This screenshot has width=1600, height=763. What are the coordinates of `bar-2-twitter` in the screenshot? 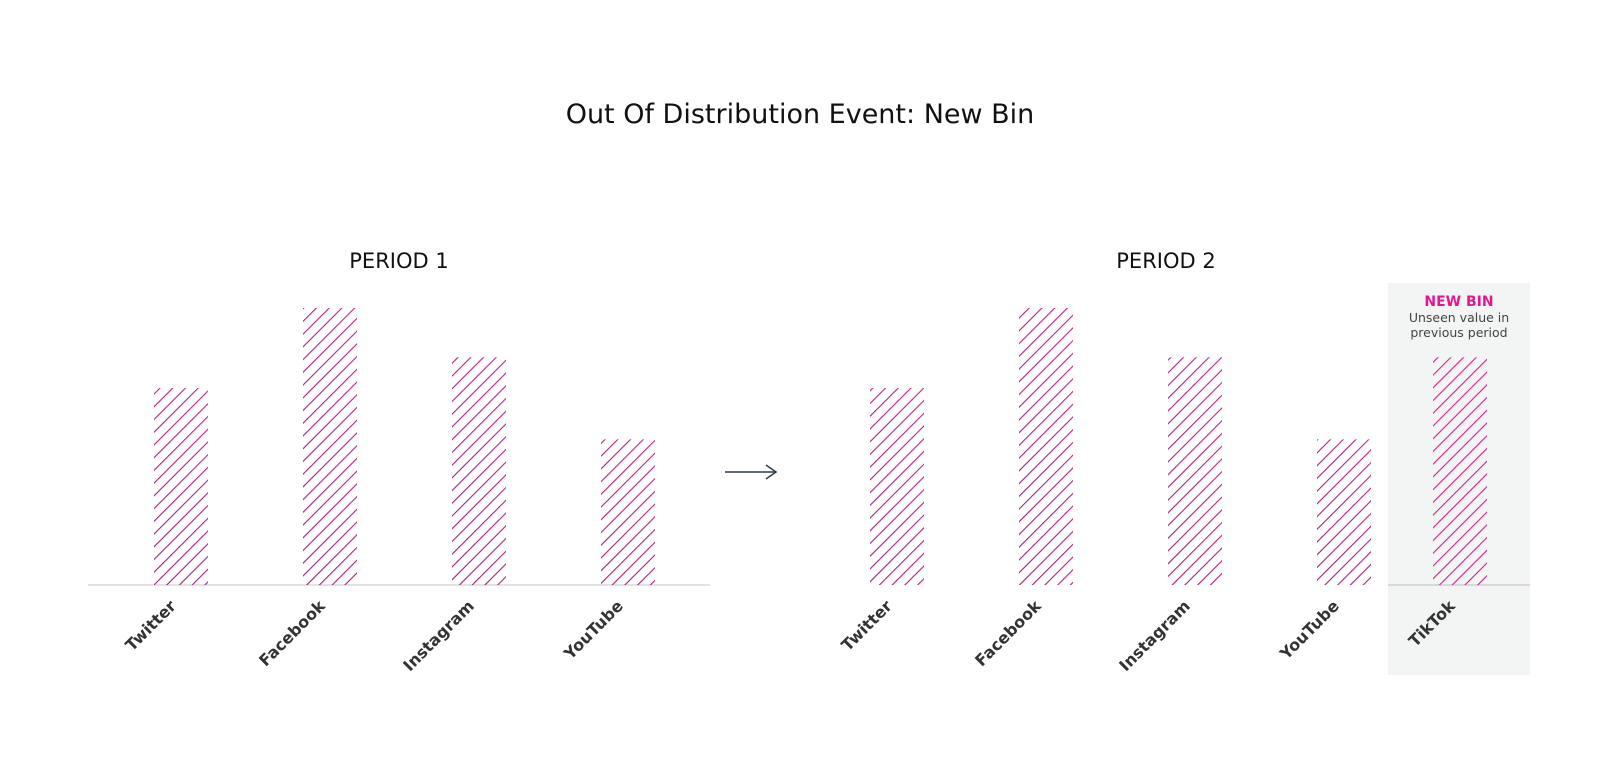 It's located at (897, 486).